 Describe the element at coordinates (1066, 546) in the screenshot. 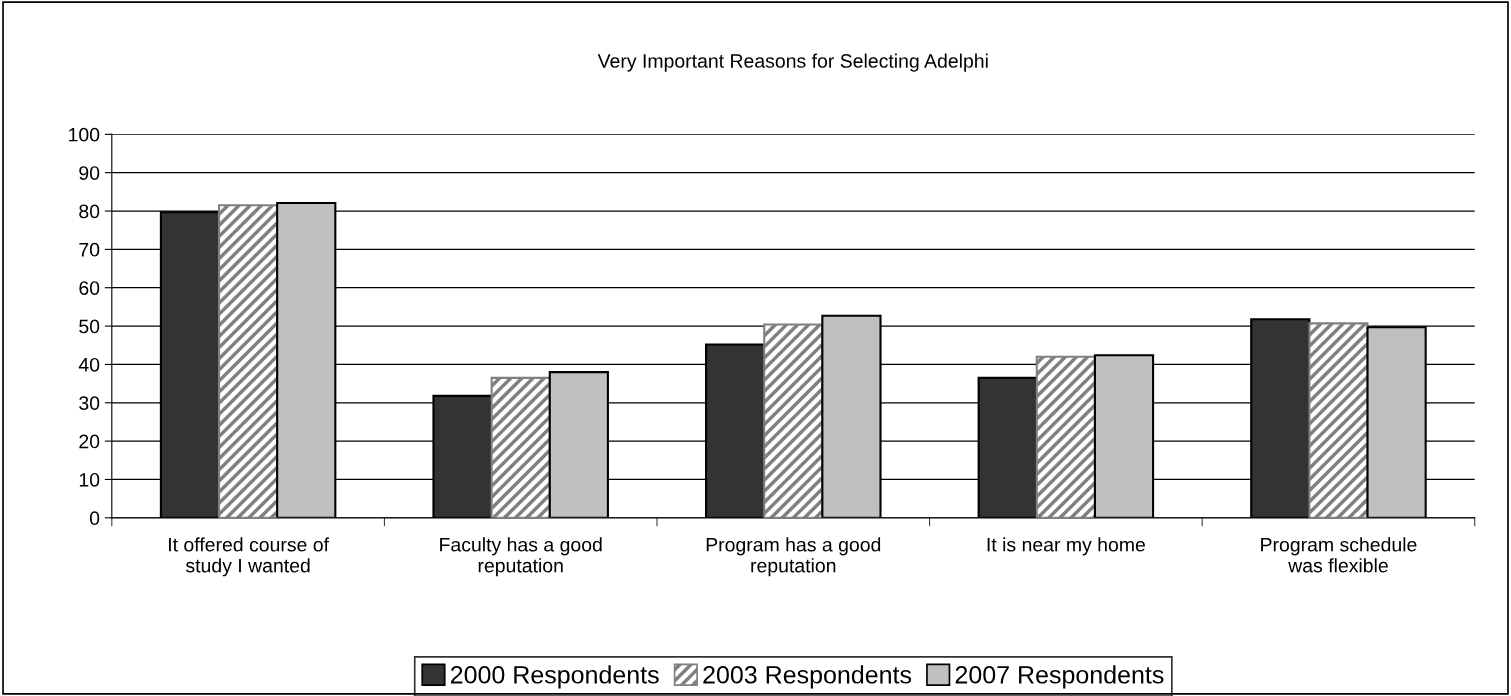

I see `x-tick-label: It is near my home` at that location.